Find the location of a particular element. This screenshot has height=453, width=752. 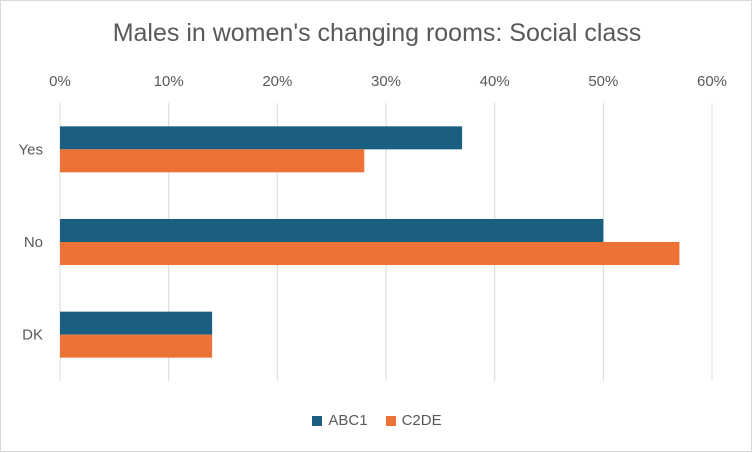

bar-c2de-yes is located at coordinates (212, 161).